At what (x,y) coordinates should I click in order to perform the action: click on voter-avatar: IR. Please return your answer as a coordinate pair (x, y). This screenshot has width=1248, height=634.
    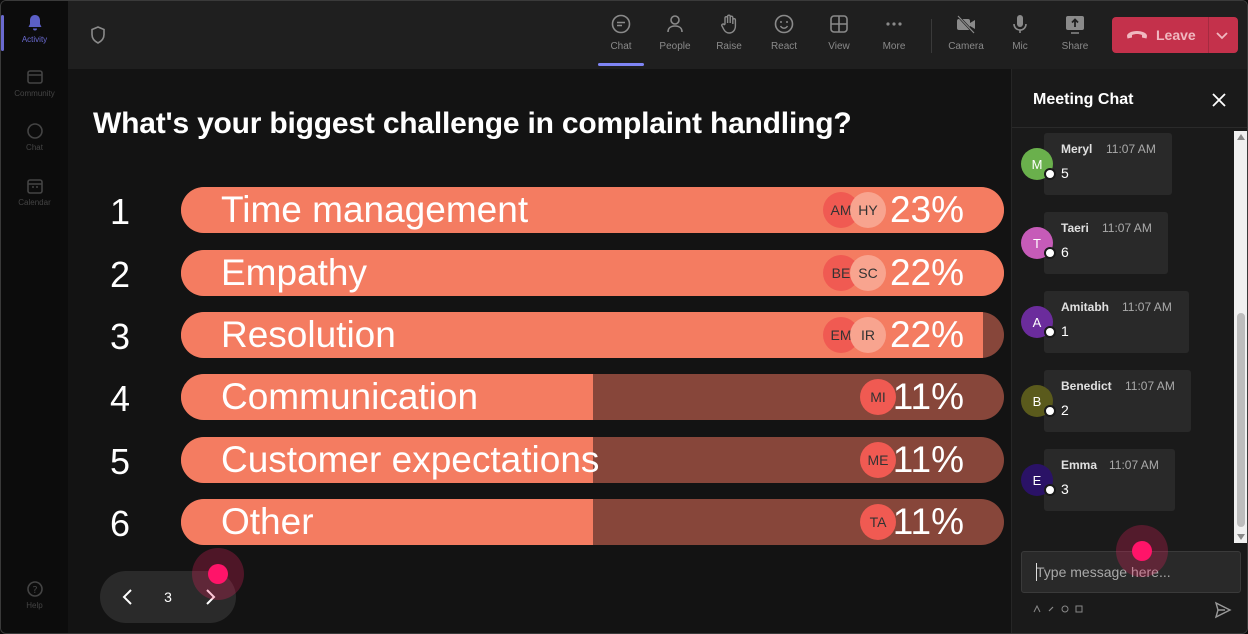
    Looking at the image, I should click on (868, 335).